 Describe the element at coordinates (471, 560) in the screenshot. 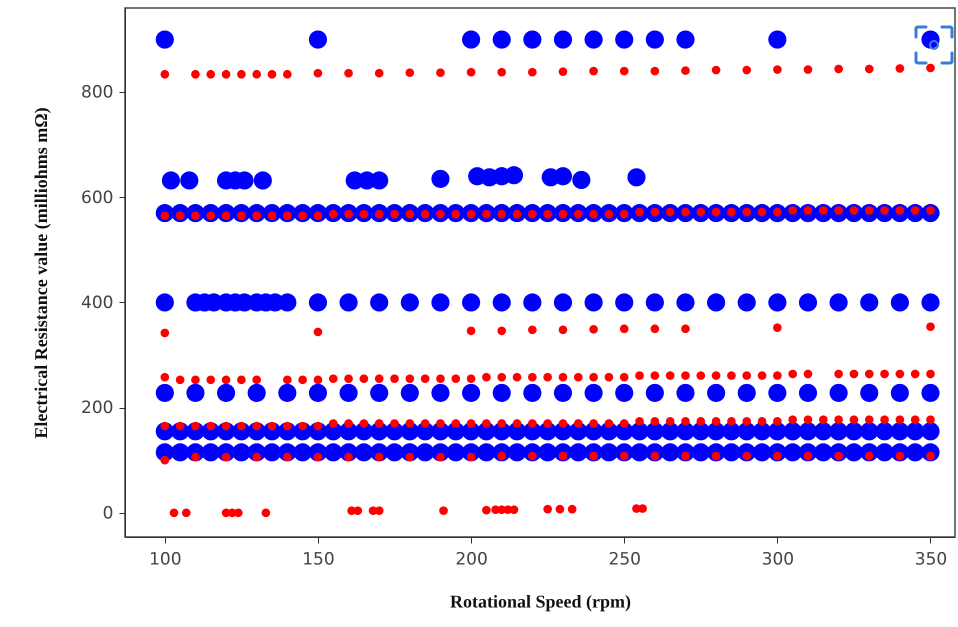

I see `x-tick-label: 200` at that location.